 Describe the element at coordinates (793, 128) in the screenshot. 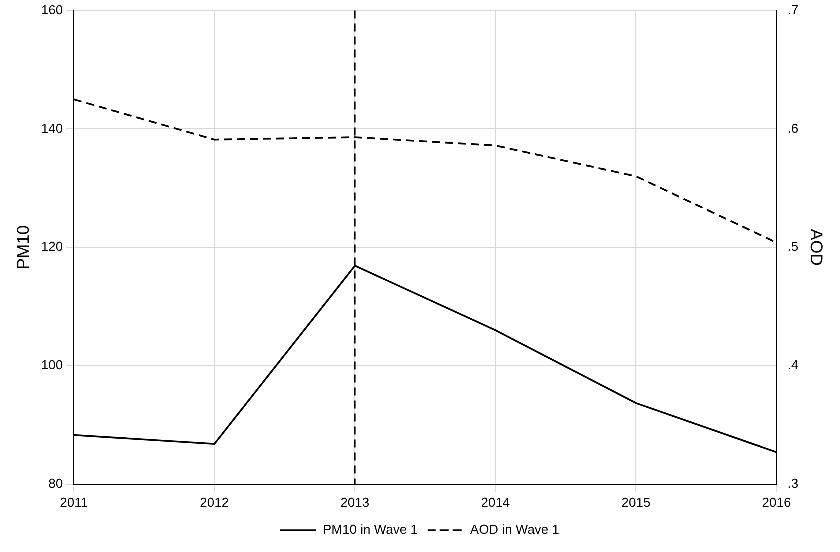

I see `y2-tick-label: .6` at that location.